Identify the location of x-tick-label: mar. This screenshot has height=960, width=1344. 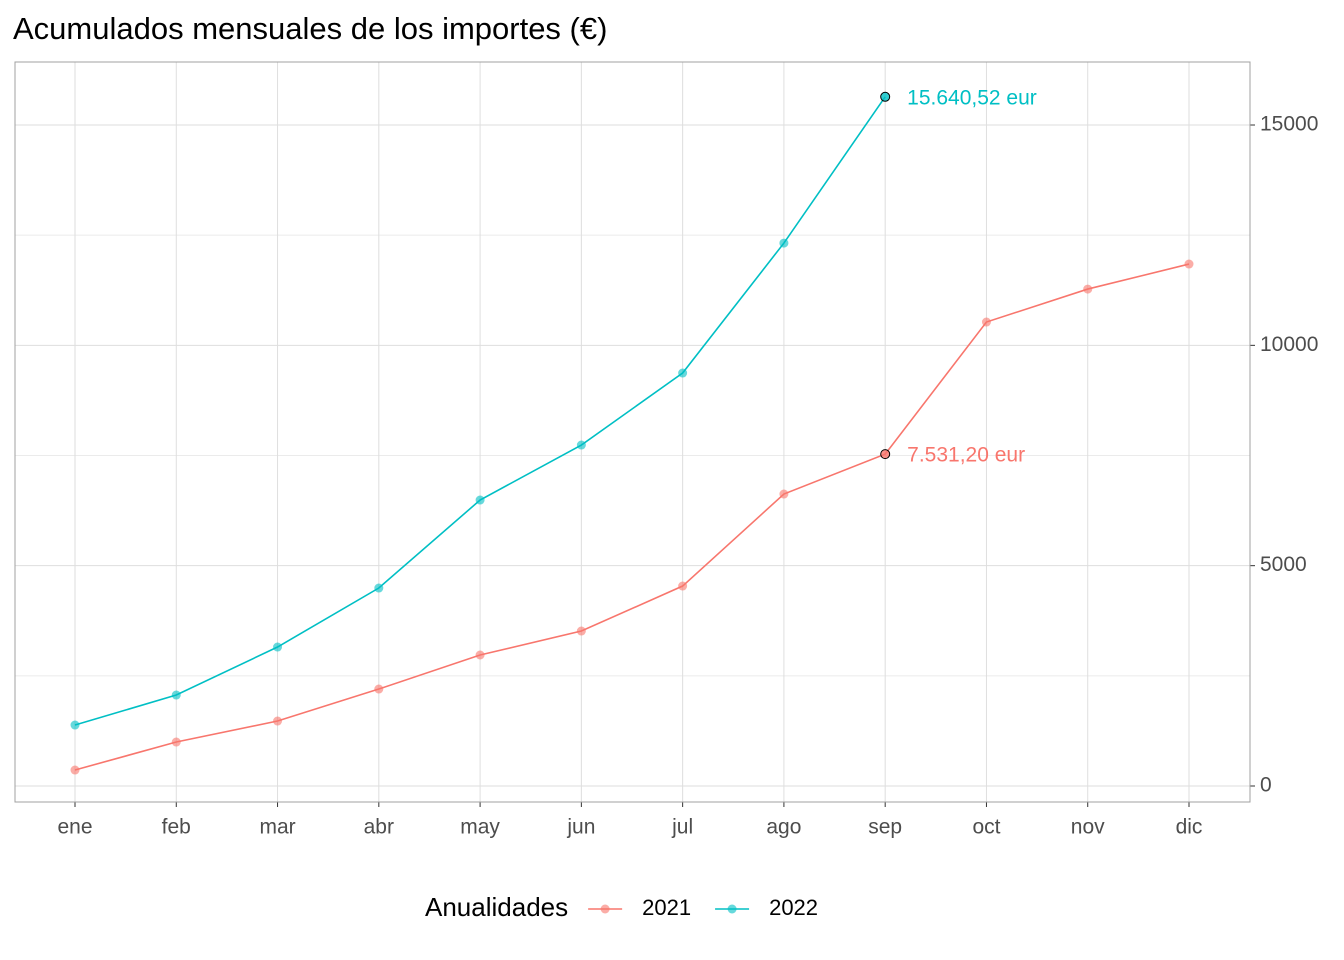
(277, 827).